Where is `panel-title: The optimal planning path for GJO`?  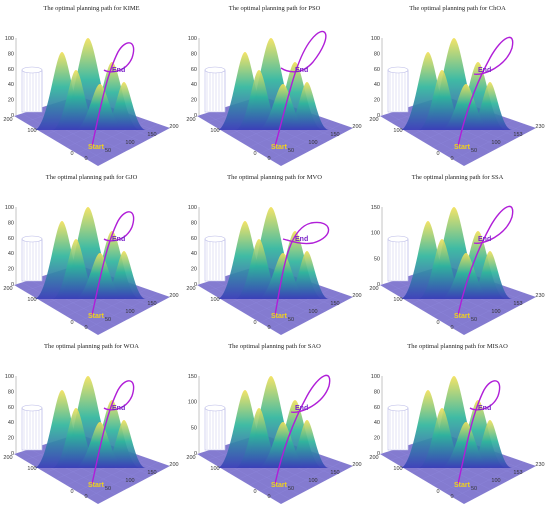 panel-title: The optimal planning path for GJO is located at coordinates (91, 177).